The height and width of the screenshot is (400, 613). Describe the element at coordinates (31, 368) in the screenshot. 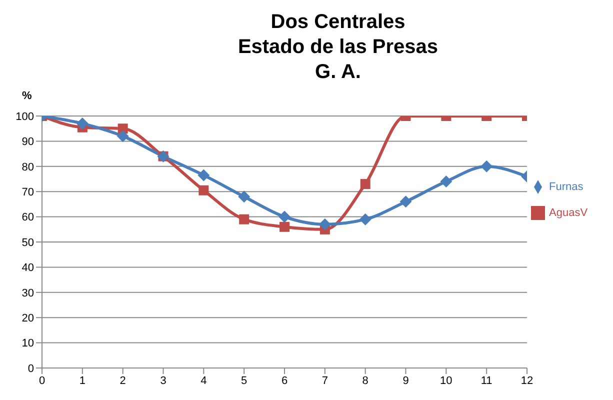

I see `y-tick-label: 0` at that location.